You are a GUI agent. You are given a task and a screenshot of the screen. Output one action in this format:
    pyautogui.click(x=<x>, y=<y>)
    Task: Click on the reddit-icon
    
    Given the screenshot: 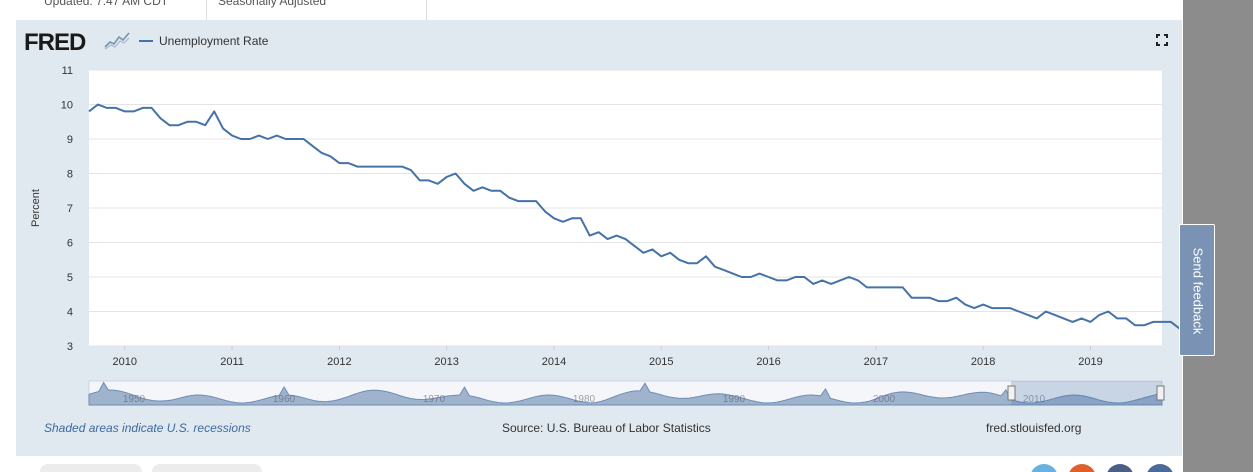 What is the action you would take?
    pyautogui.click(x=1082, y=468)
    